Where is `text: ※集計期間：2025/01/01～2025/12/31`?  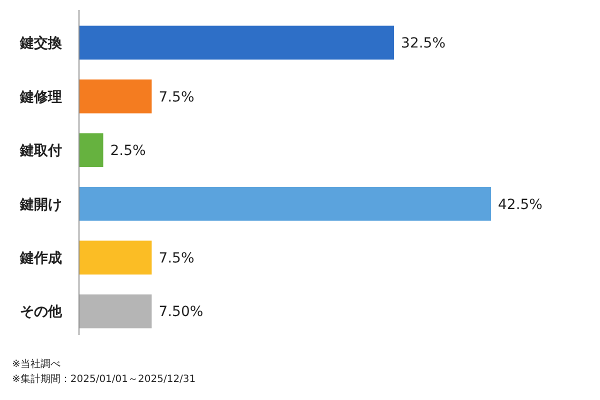 text: ※集計期間：2025/01/01～2025/12/31 is located at coordinates (104, 379).